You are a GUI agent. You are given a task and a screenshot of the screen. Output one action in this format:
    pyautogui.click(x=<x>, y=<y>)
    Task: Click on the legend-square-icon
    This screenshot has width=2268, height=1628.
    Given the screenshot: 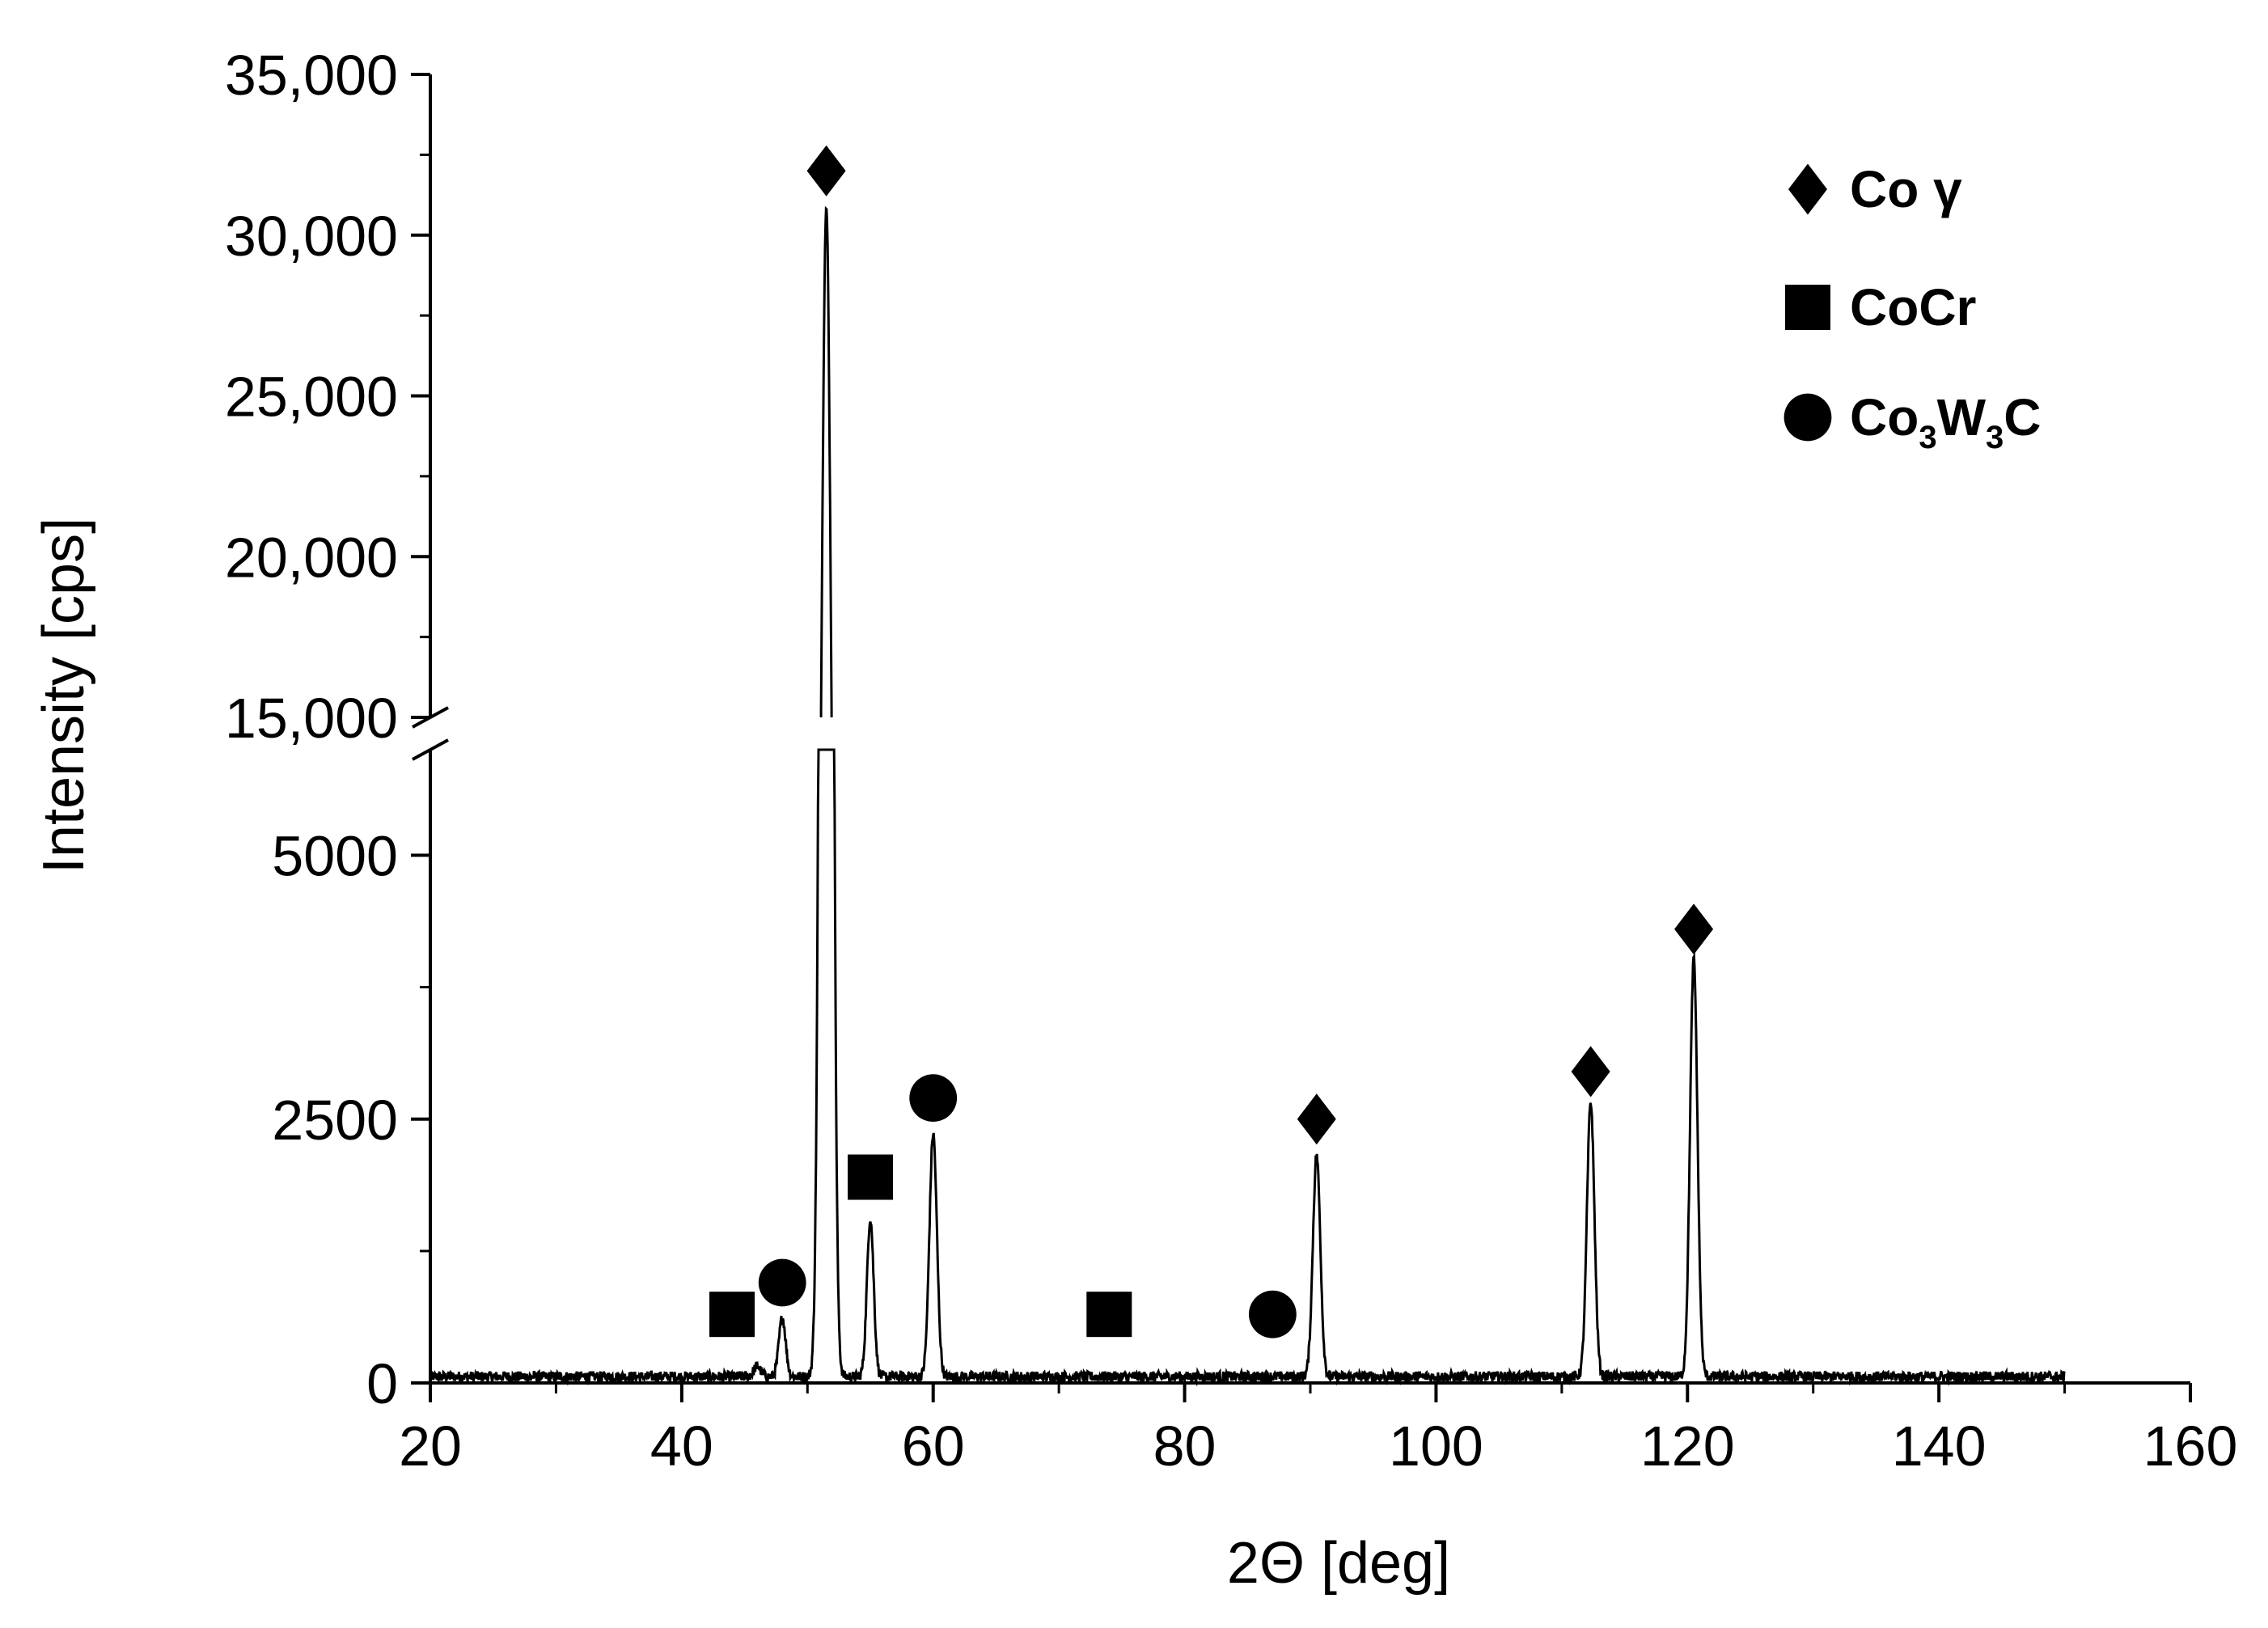 What is the action you would take?
    pyautogui.click(x=1808, y=307)
    